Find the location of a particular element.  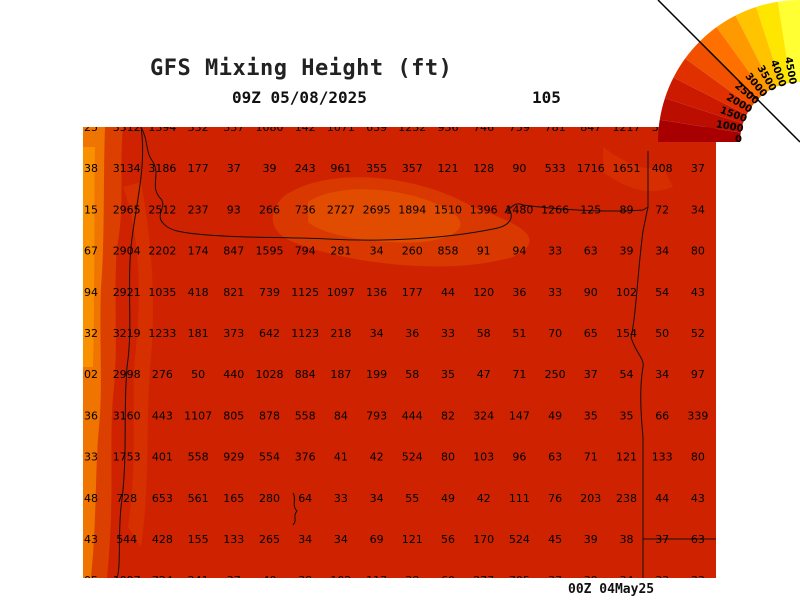

station-value: 1894 is located at coordinates (412, 209).